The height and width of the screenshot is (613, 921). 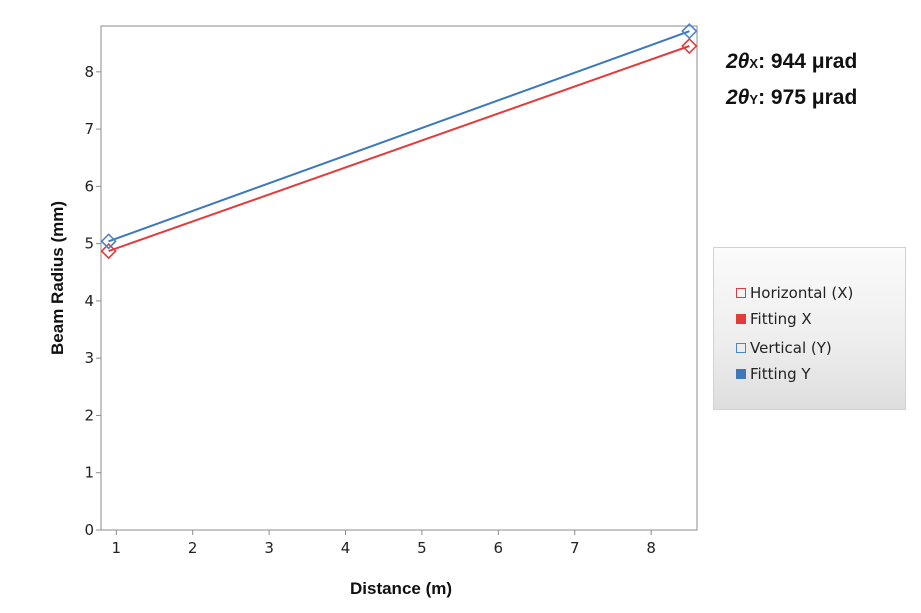 What do you see at coordinates (651, 548) in the screenshot?
I see `x-tick-label: 8` at bounding box center [651, 548].